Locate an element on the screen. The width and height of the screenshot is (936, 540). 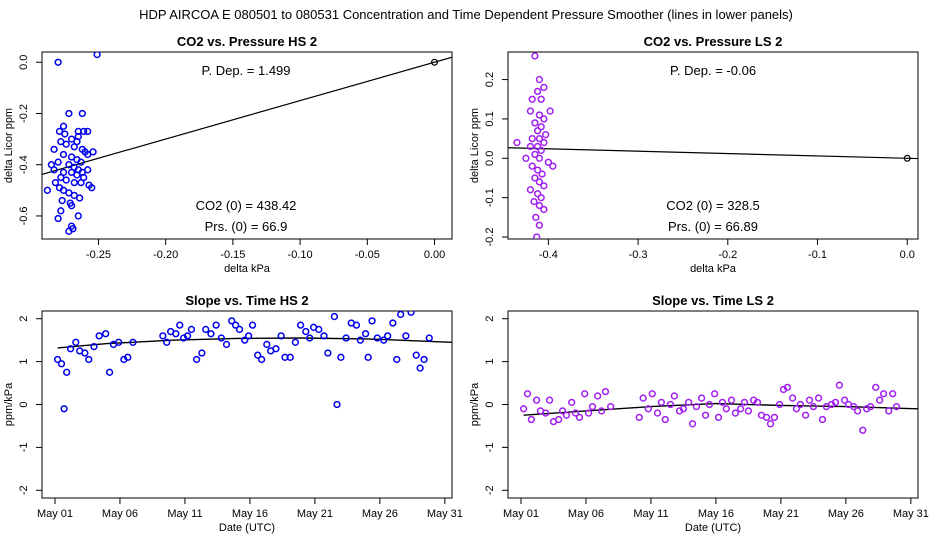
co2-intercept-label: CO2 (0) = 328.5 is located at coordinates (713, 205).